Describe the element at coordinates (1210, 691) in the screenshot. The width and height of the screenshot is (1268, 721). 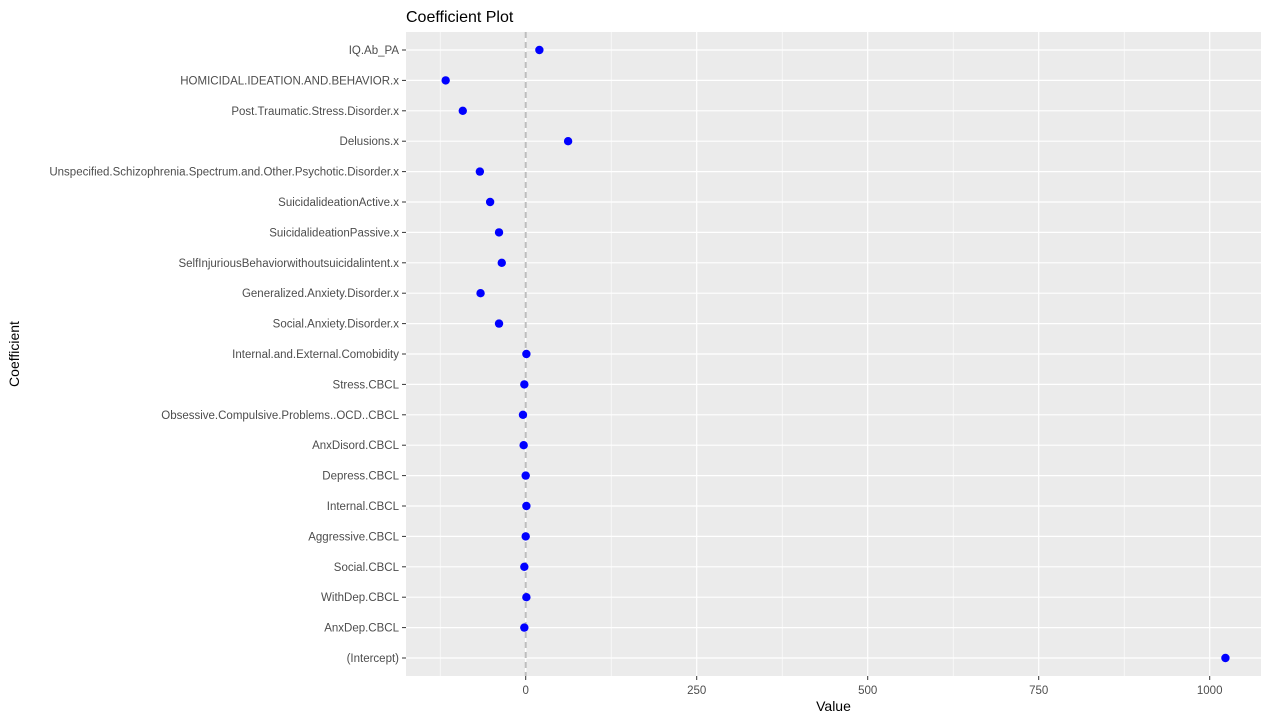
I see `x-tick-label: 1000` at that location.